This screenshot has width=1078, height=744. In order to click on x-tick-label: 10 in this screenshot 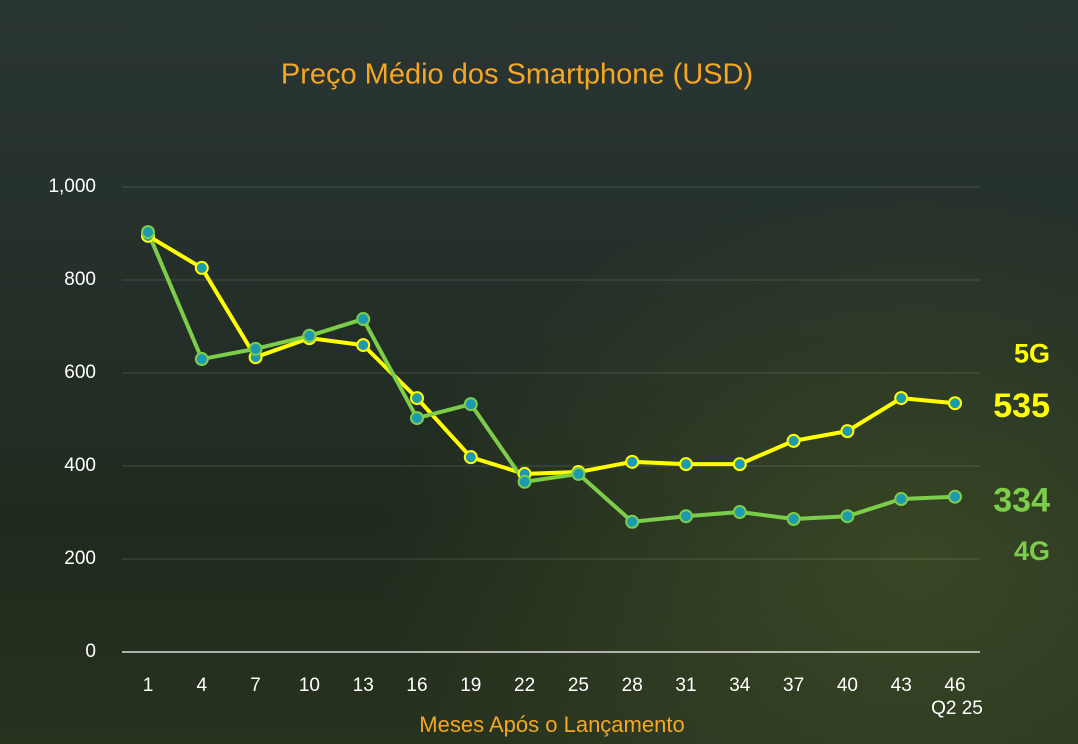, I will do `click(309, 685)`.